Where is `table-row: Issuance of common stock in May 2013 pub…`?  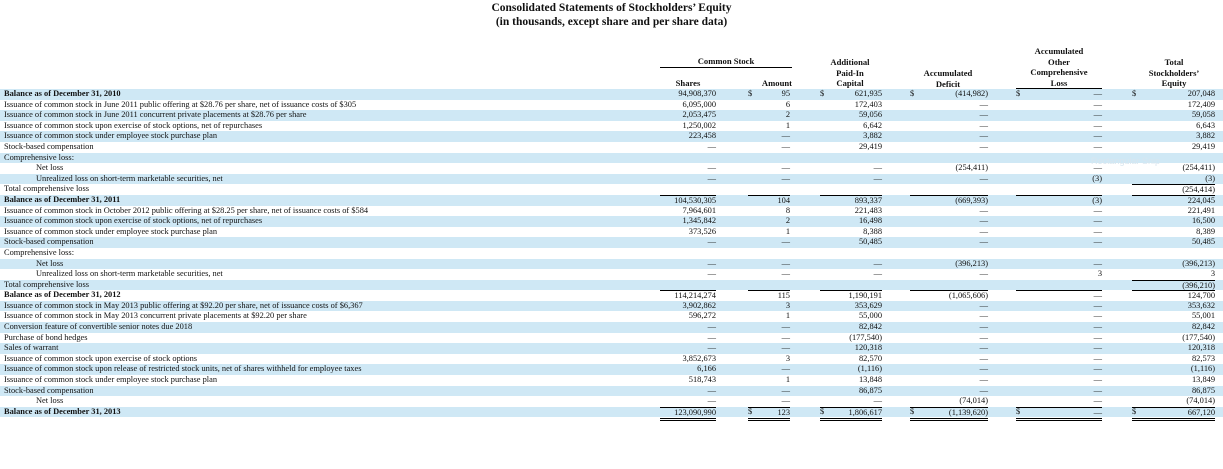
table-row: Issuance of common stock in May 2013 pub… is located at coordinates (611, 306).